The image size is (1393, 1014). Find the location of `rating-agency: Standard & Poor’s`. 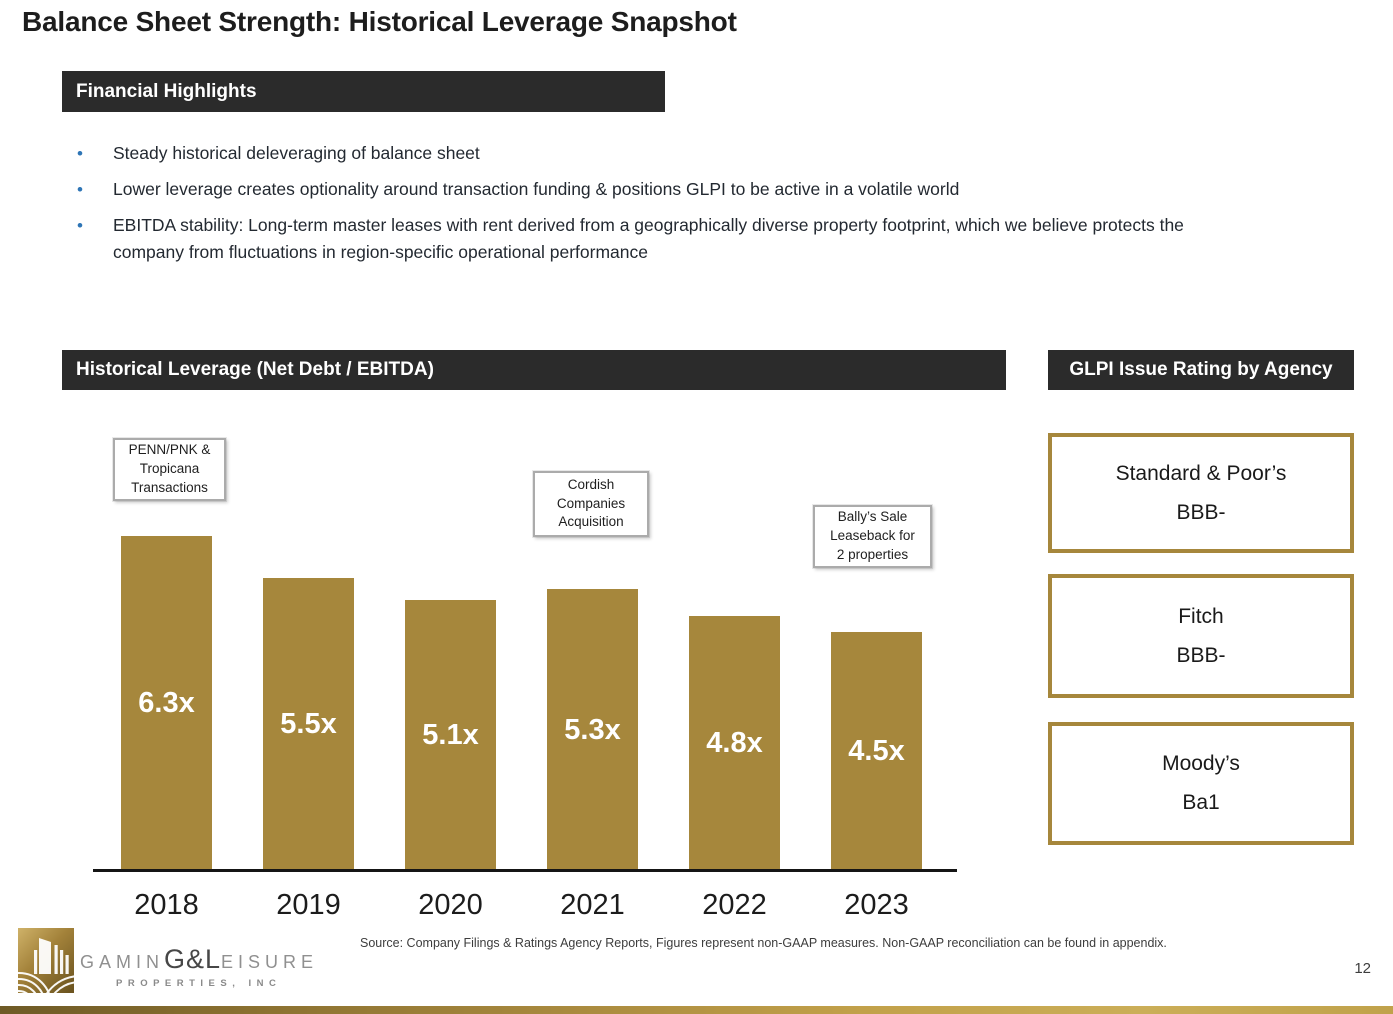

rating-agency: Standard & Poor’s is located at coordinates (1201, 473).